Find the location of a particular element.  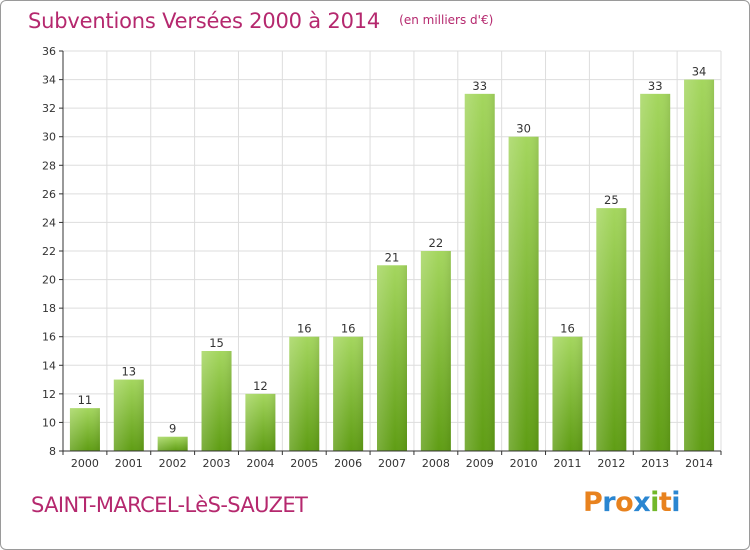

logo-letter: t is located at coordinates (665, 502).